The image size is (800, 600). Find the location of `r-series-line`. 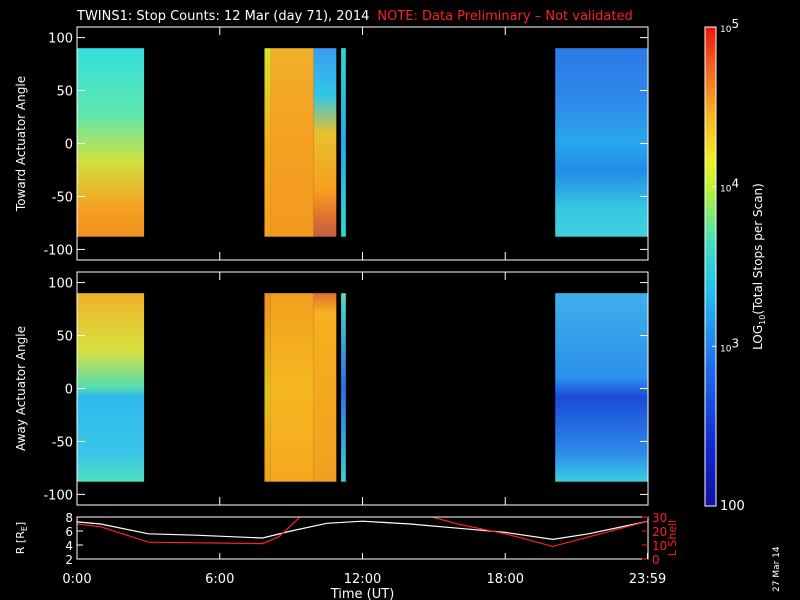

r-series-line is located at coordinates (362, 530).